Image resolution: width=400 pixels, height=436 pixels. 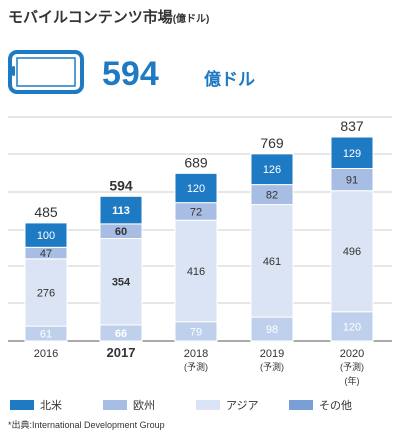 I want to click on chart-title: モバイルコンテンツ市場(億ドル), so click(x=108, y=17).